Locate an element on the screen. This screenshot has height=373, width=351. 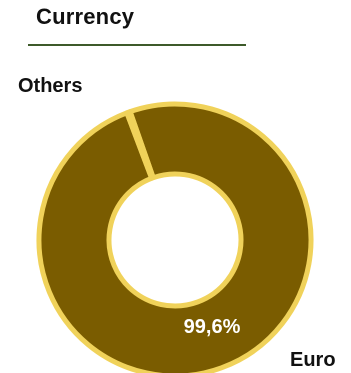
slice-others is located at coordinates (140, 145).